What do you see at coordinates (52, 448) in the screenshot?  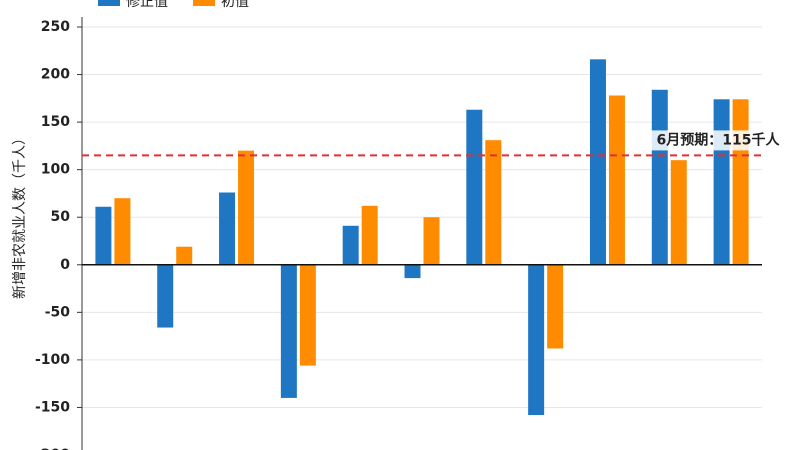 I see `y-tick-label: -200` at bounding box center [52, 448].